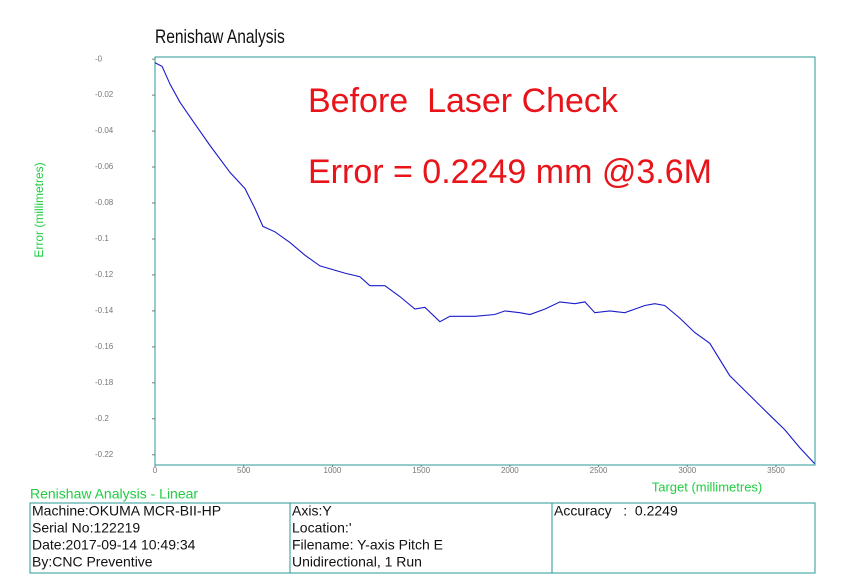 The width and height of the screenshot is (849, 587). I want to click on y-tick-label: -0.12, so click(104, 274).